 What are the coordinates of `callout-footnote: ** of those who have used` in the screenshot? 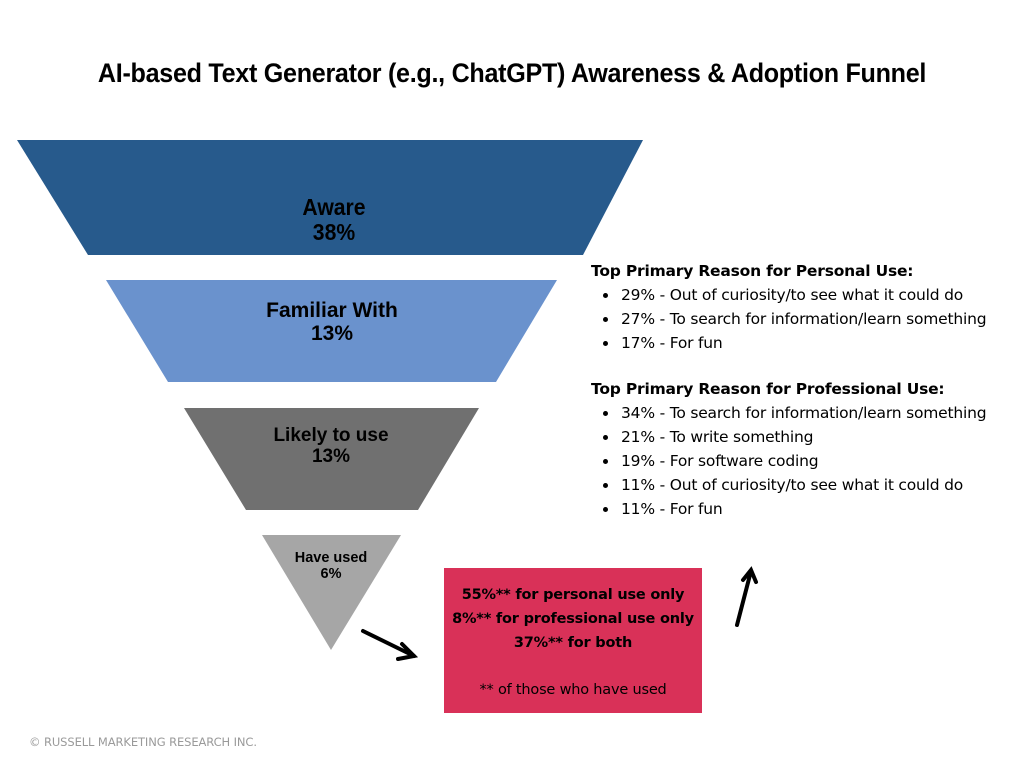 It's located at (573, 690).